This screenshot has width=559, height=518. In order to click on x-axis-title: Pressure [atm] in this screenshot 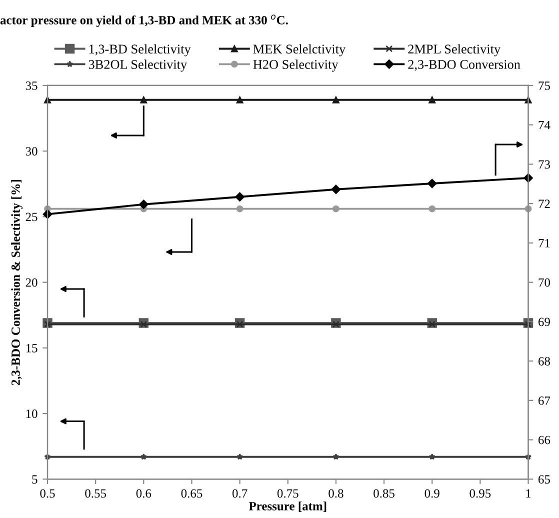, I will do `click(287, 507)`.